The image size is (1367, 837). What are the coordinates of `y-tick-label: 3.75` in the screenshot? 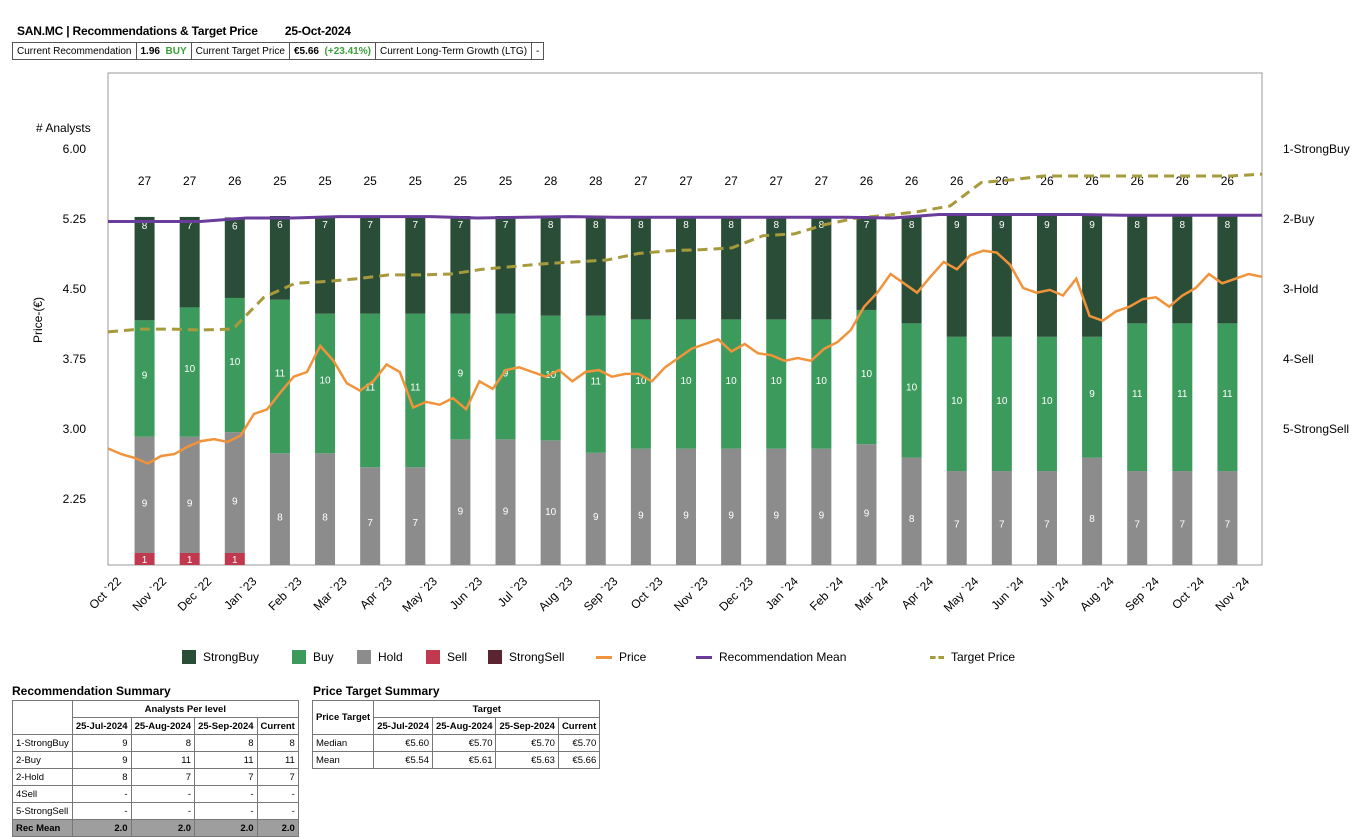 It's located at (75, 359).